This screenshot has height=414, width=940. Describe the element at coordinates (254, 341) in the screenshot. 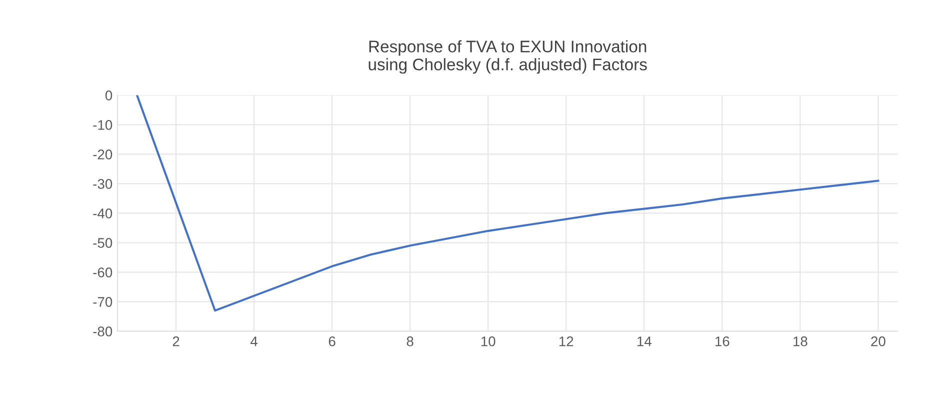

I see `x-tick-label: 4` at that location.